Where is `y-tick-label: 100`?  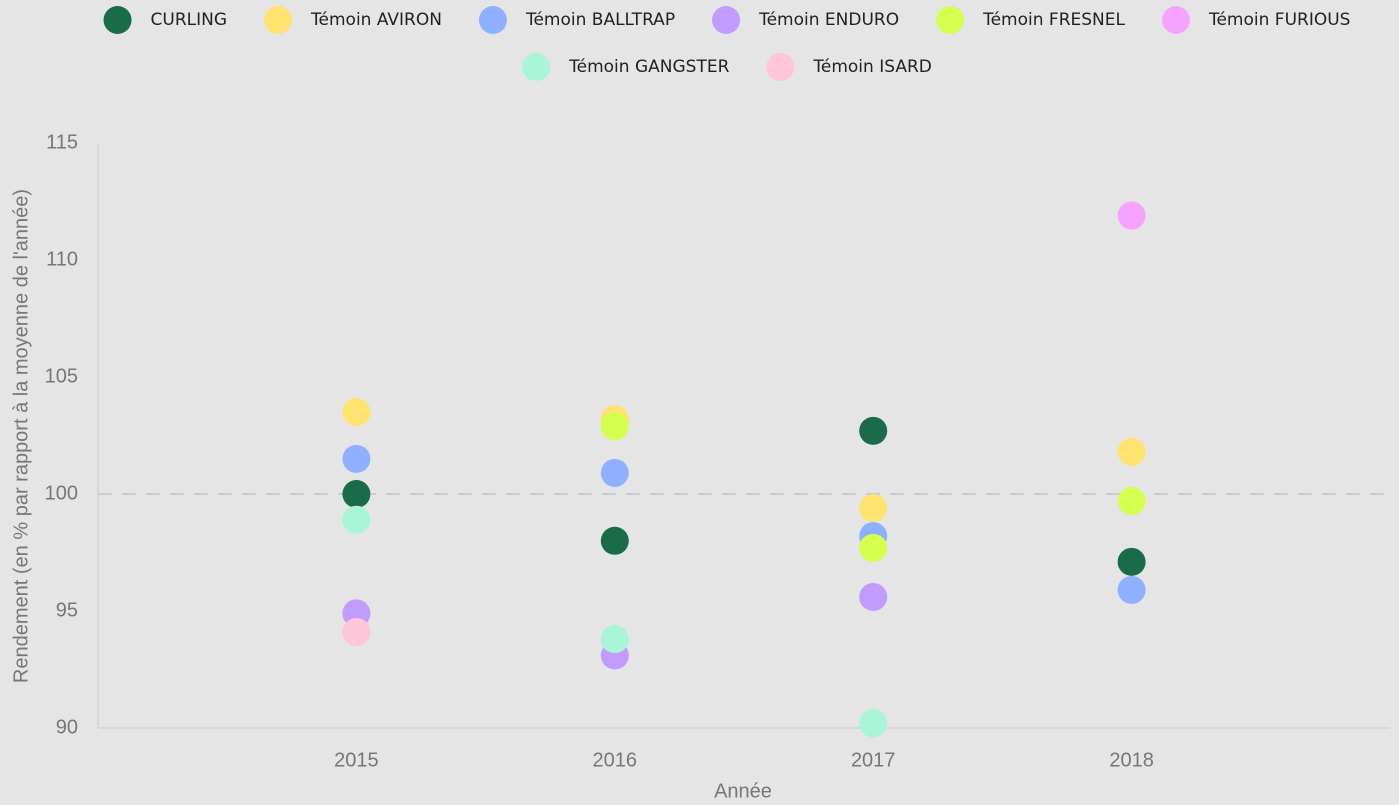 y-tick-label: 100 is located at coordinates (61, 493).